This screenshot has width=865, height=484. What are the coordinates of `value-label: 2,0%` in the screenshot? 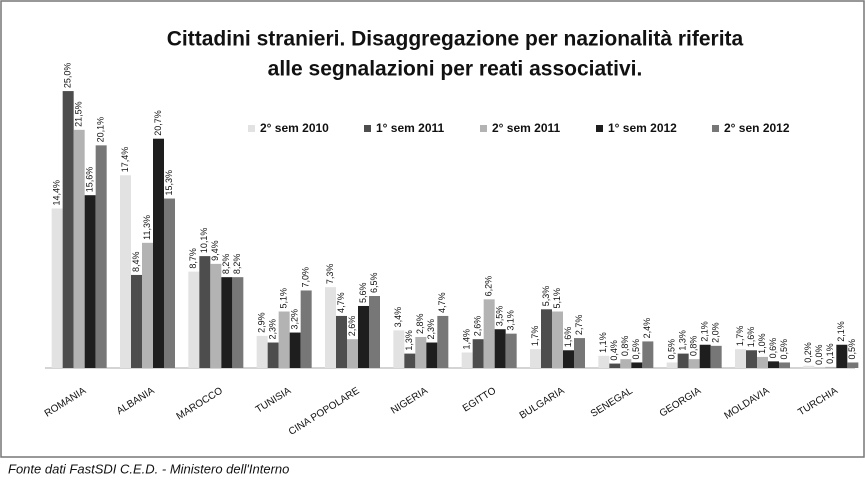 It's located at (716, 332).